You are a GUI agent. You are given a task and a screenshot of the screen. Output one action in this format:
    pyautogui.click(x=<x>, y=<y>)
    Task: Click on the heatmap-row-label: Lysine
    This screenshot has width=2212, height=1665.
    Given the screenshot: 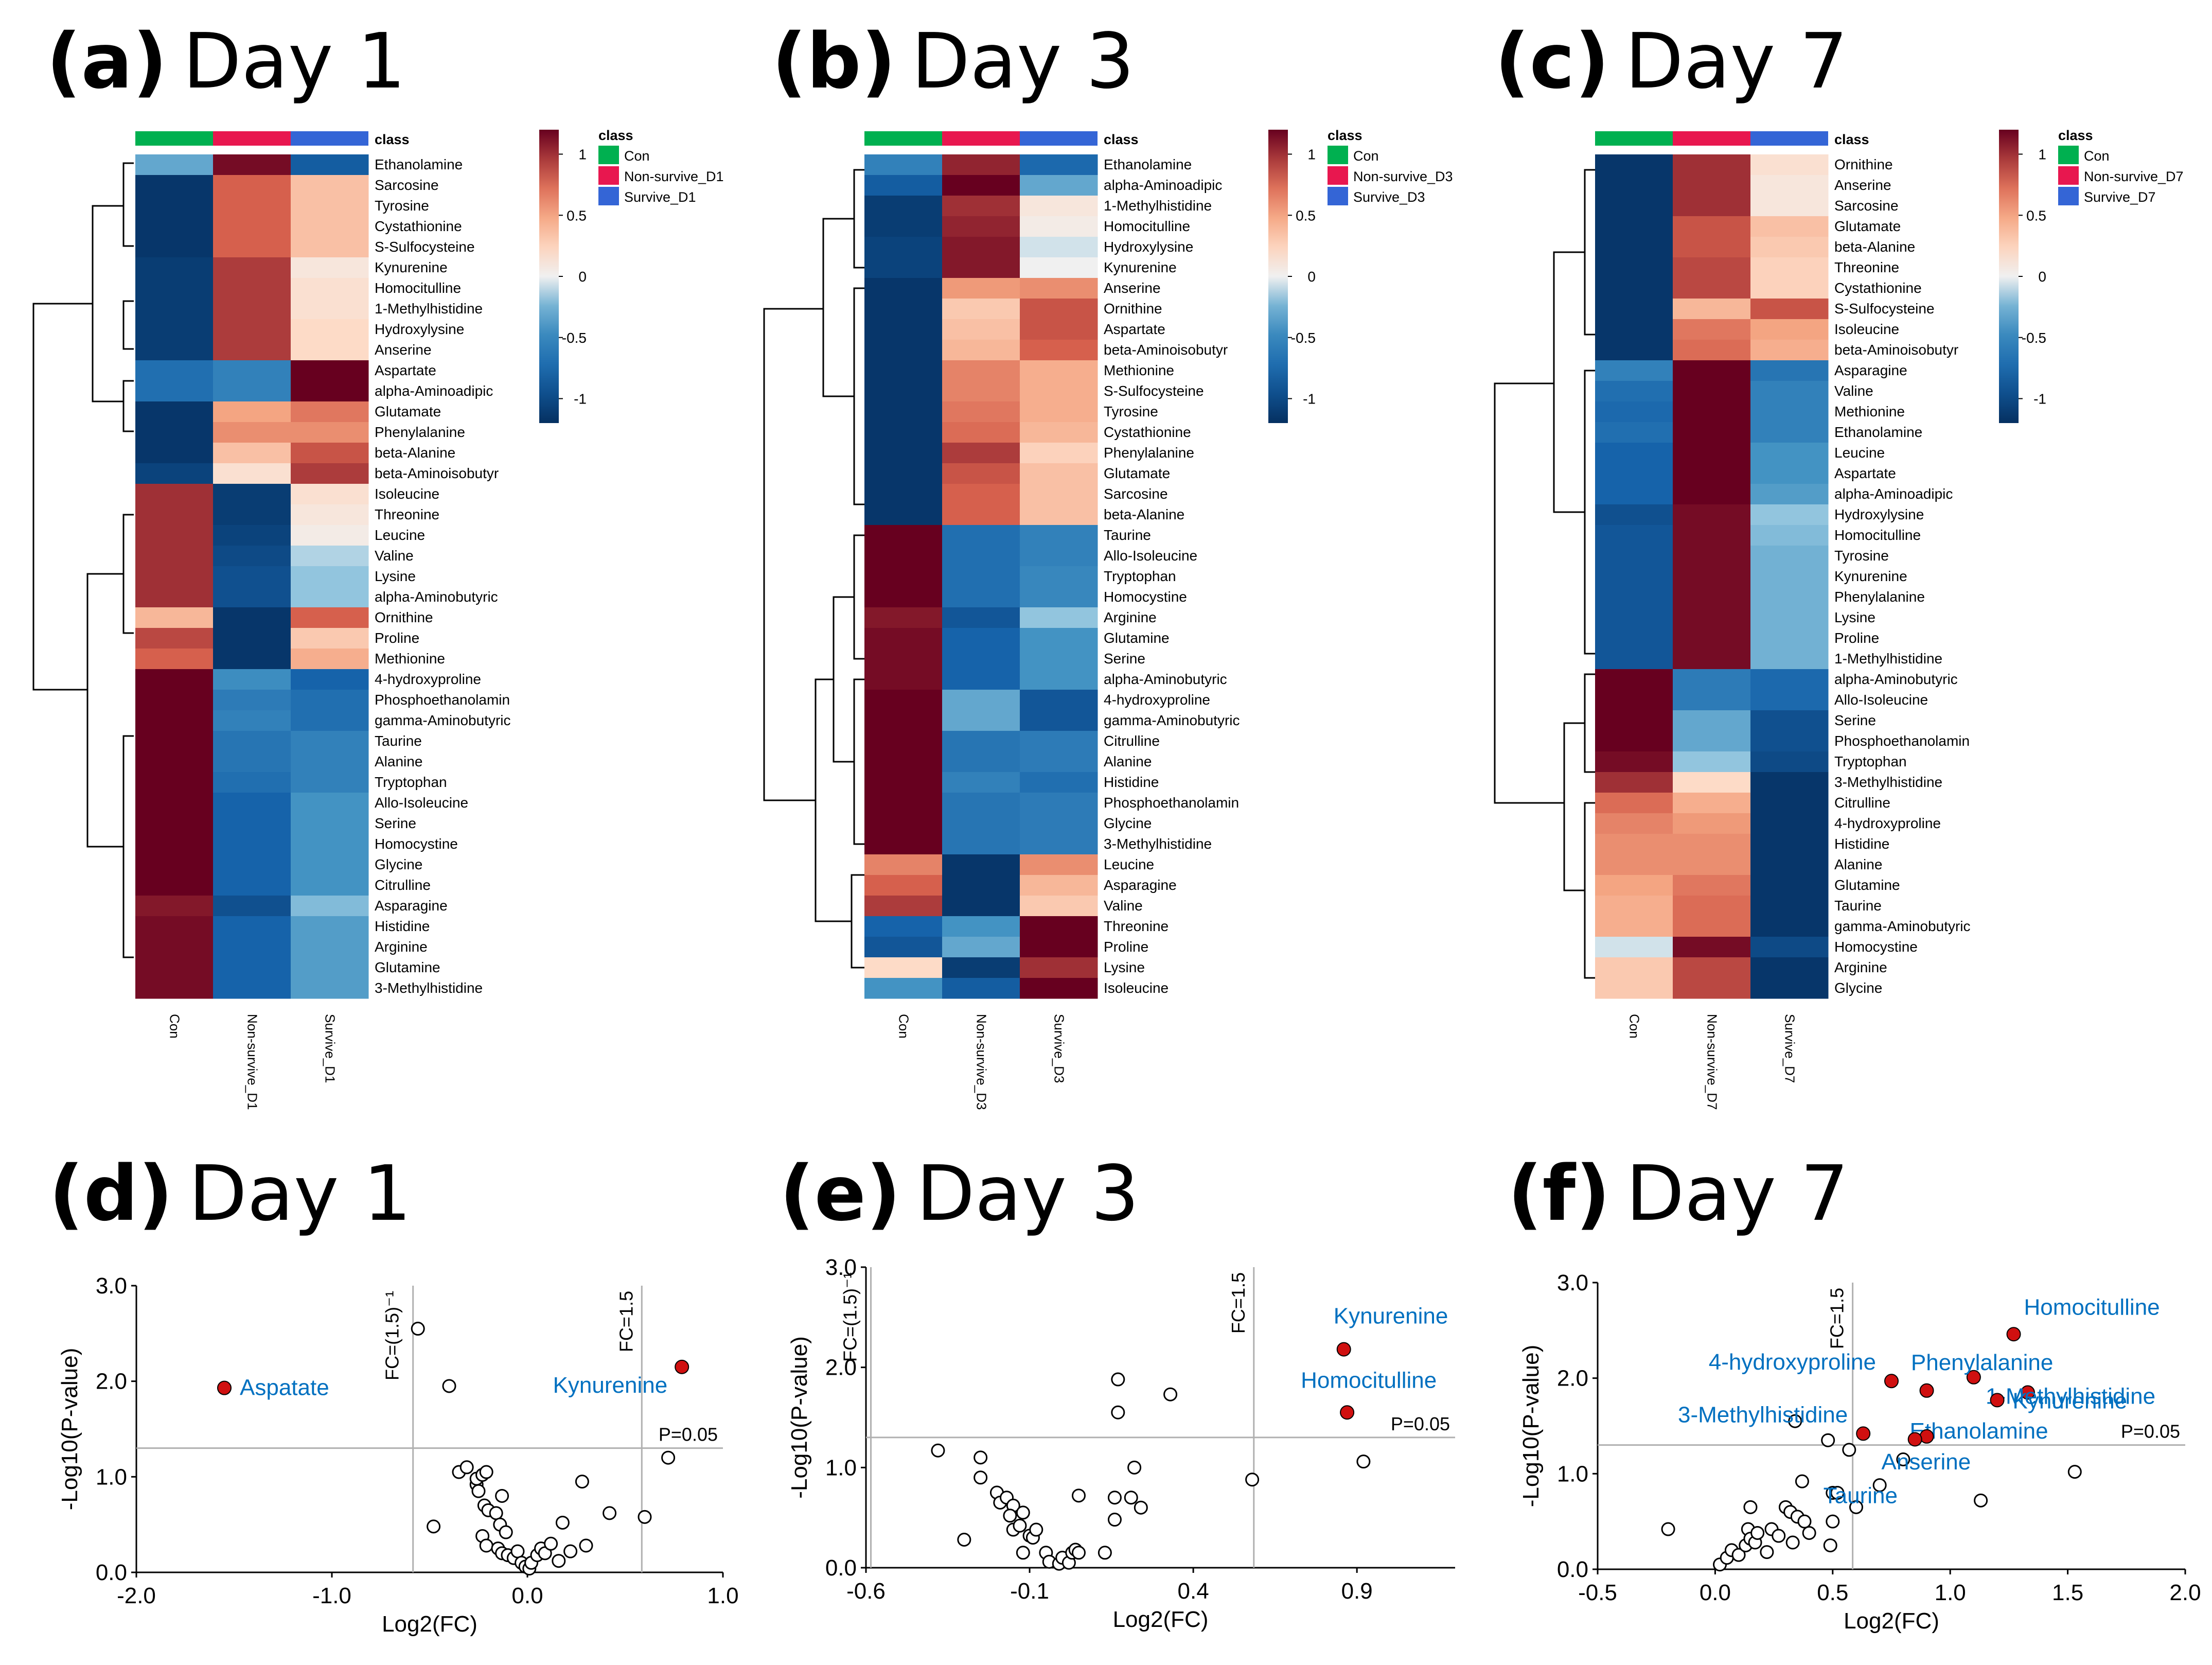 What is the action you would take?
    pyautogui.click(x=395, y=576)
    